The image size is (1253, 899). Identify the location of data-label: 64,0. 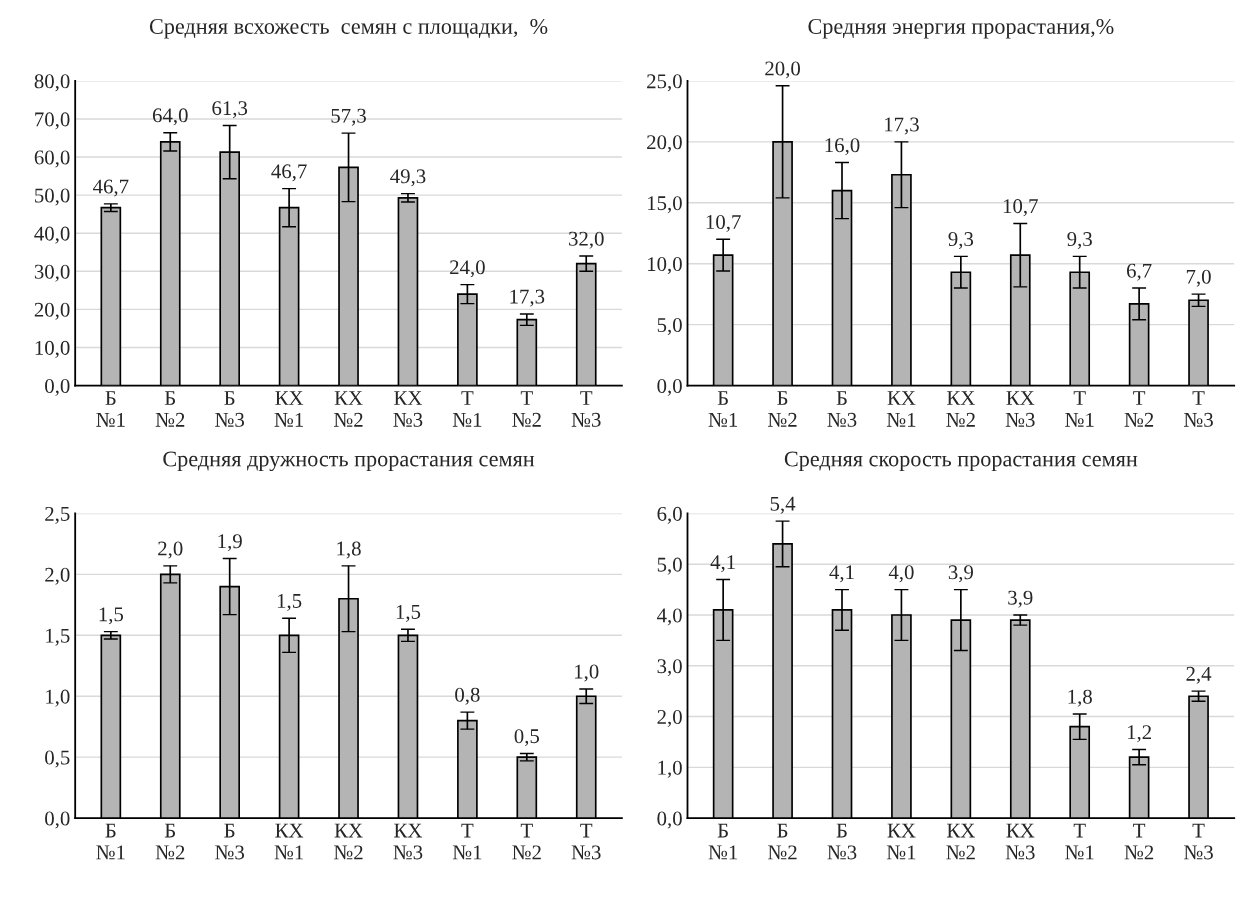
(170, 117).